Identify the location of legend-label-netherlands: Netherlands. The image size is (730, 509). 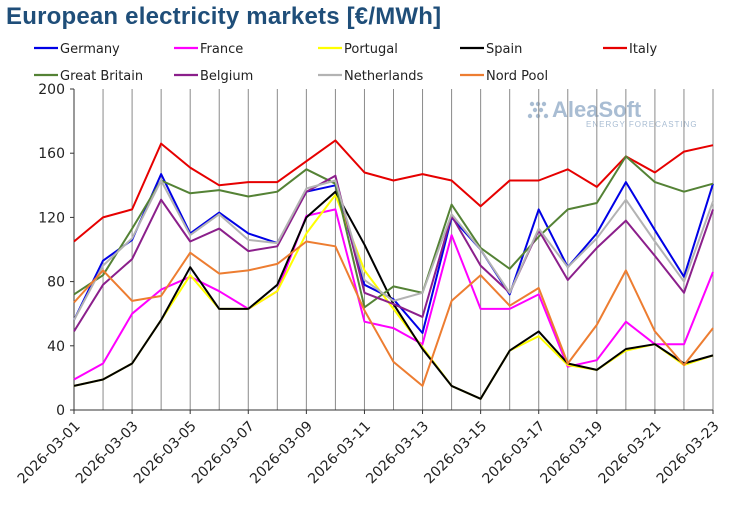
(383, 76).